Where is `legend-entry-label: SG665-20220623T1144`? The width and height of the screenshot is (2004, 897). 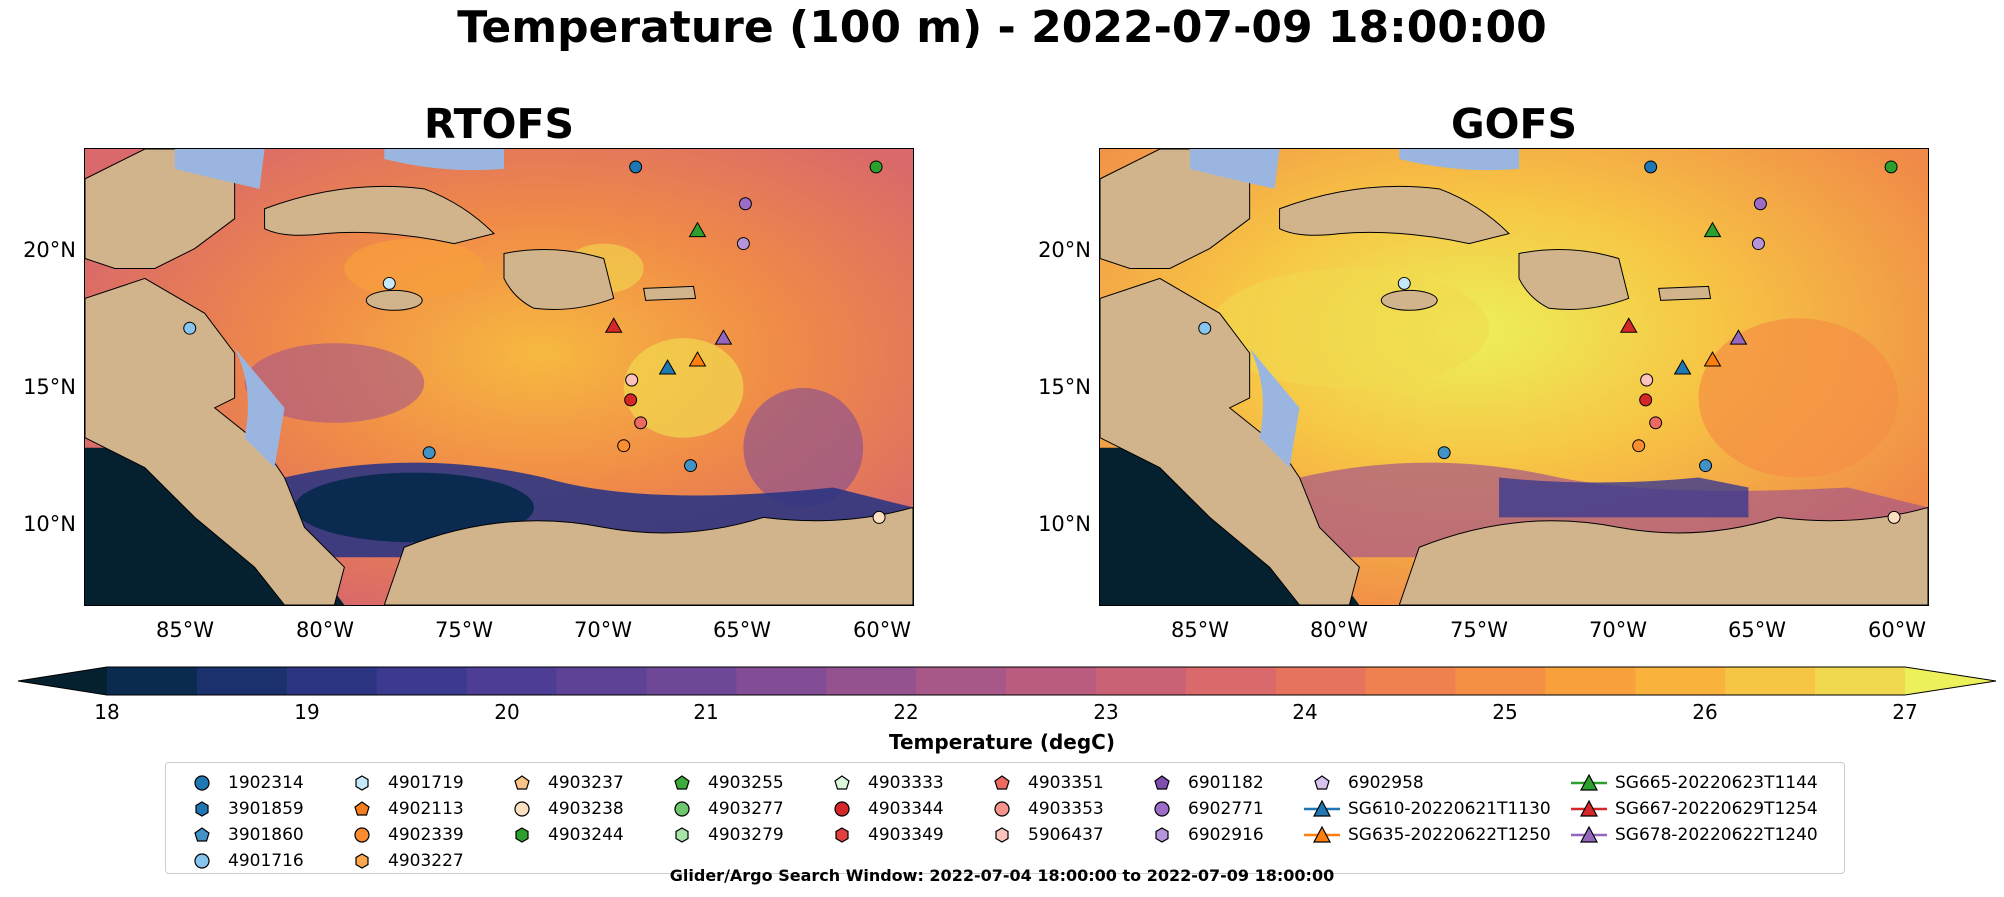
legend-entry-label: SG665-20220623T1144 is located at coordinates (1716, 783).